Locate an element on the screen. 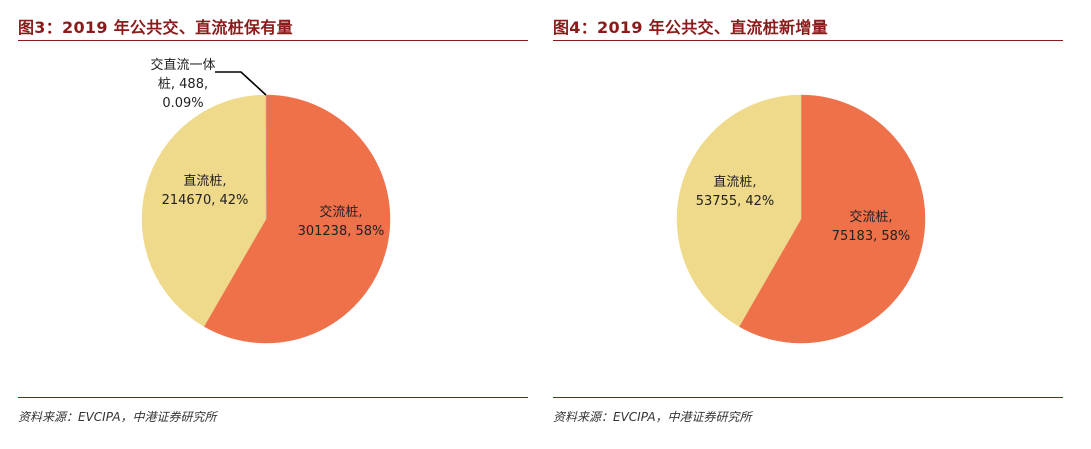 The height and width of the screenshot is (449, 1091). figure-4-bottom-rule is located at coordinates (808, 397).